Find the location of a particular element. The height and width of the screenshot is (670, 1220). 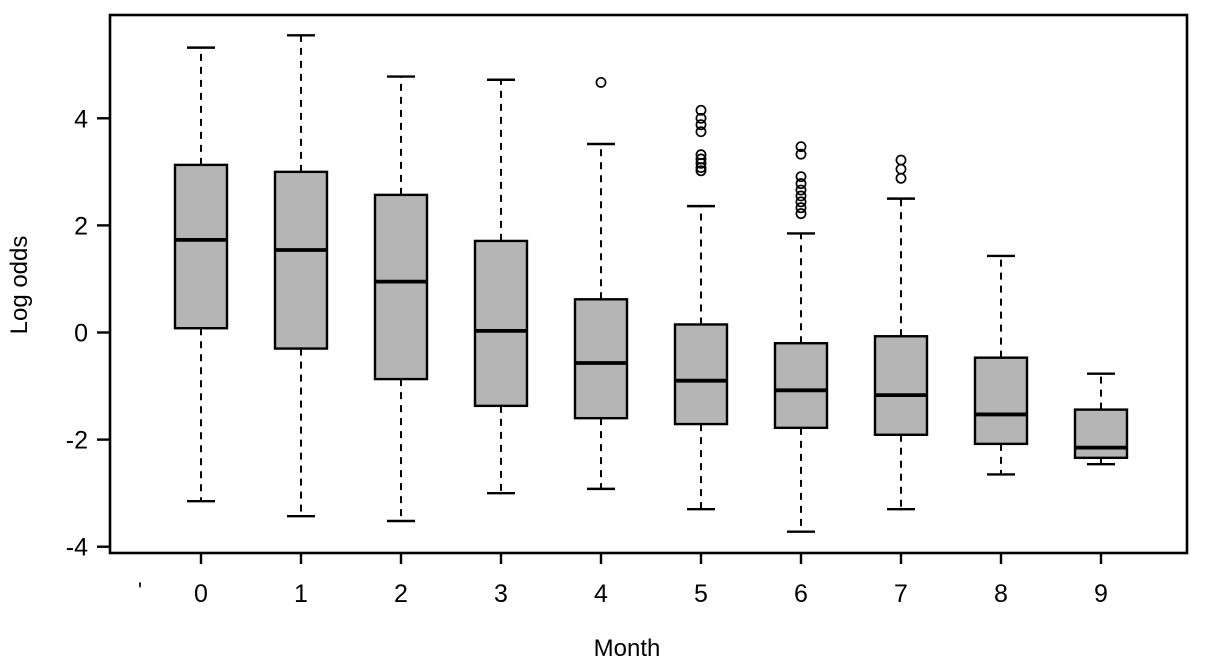

x-tick-label: 8 is located at coordinates (1001, 594).